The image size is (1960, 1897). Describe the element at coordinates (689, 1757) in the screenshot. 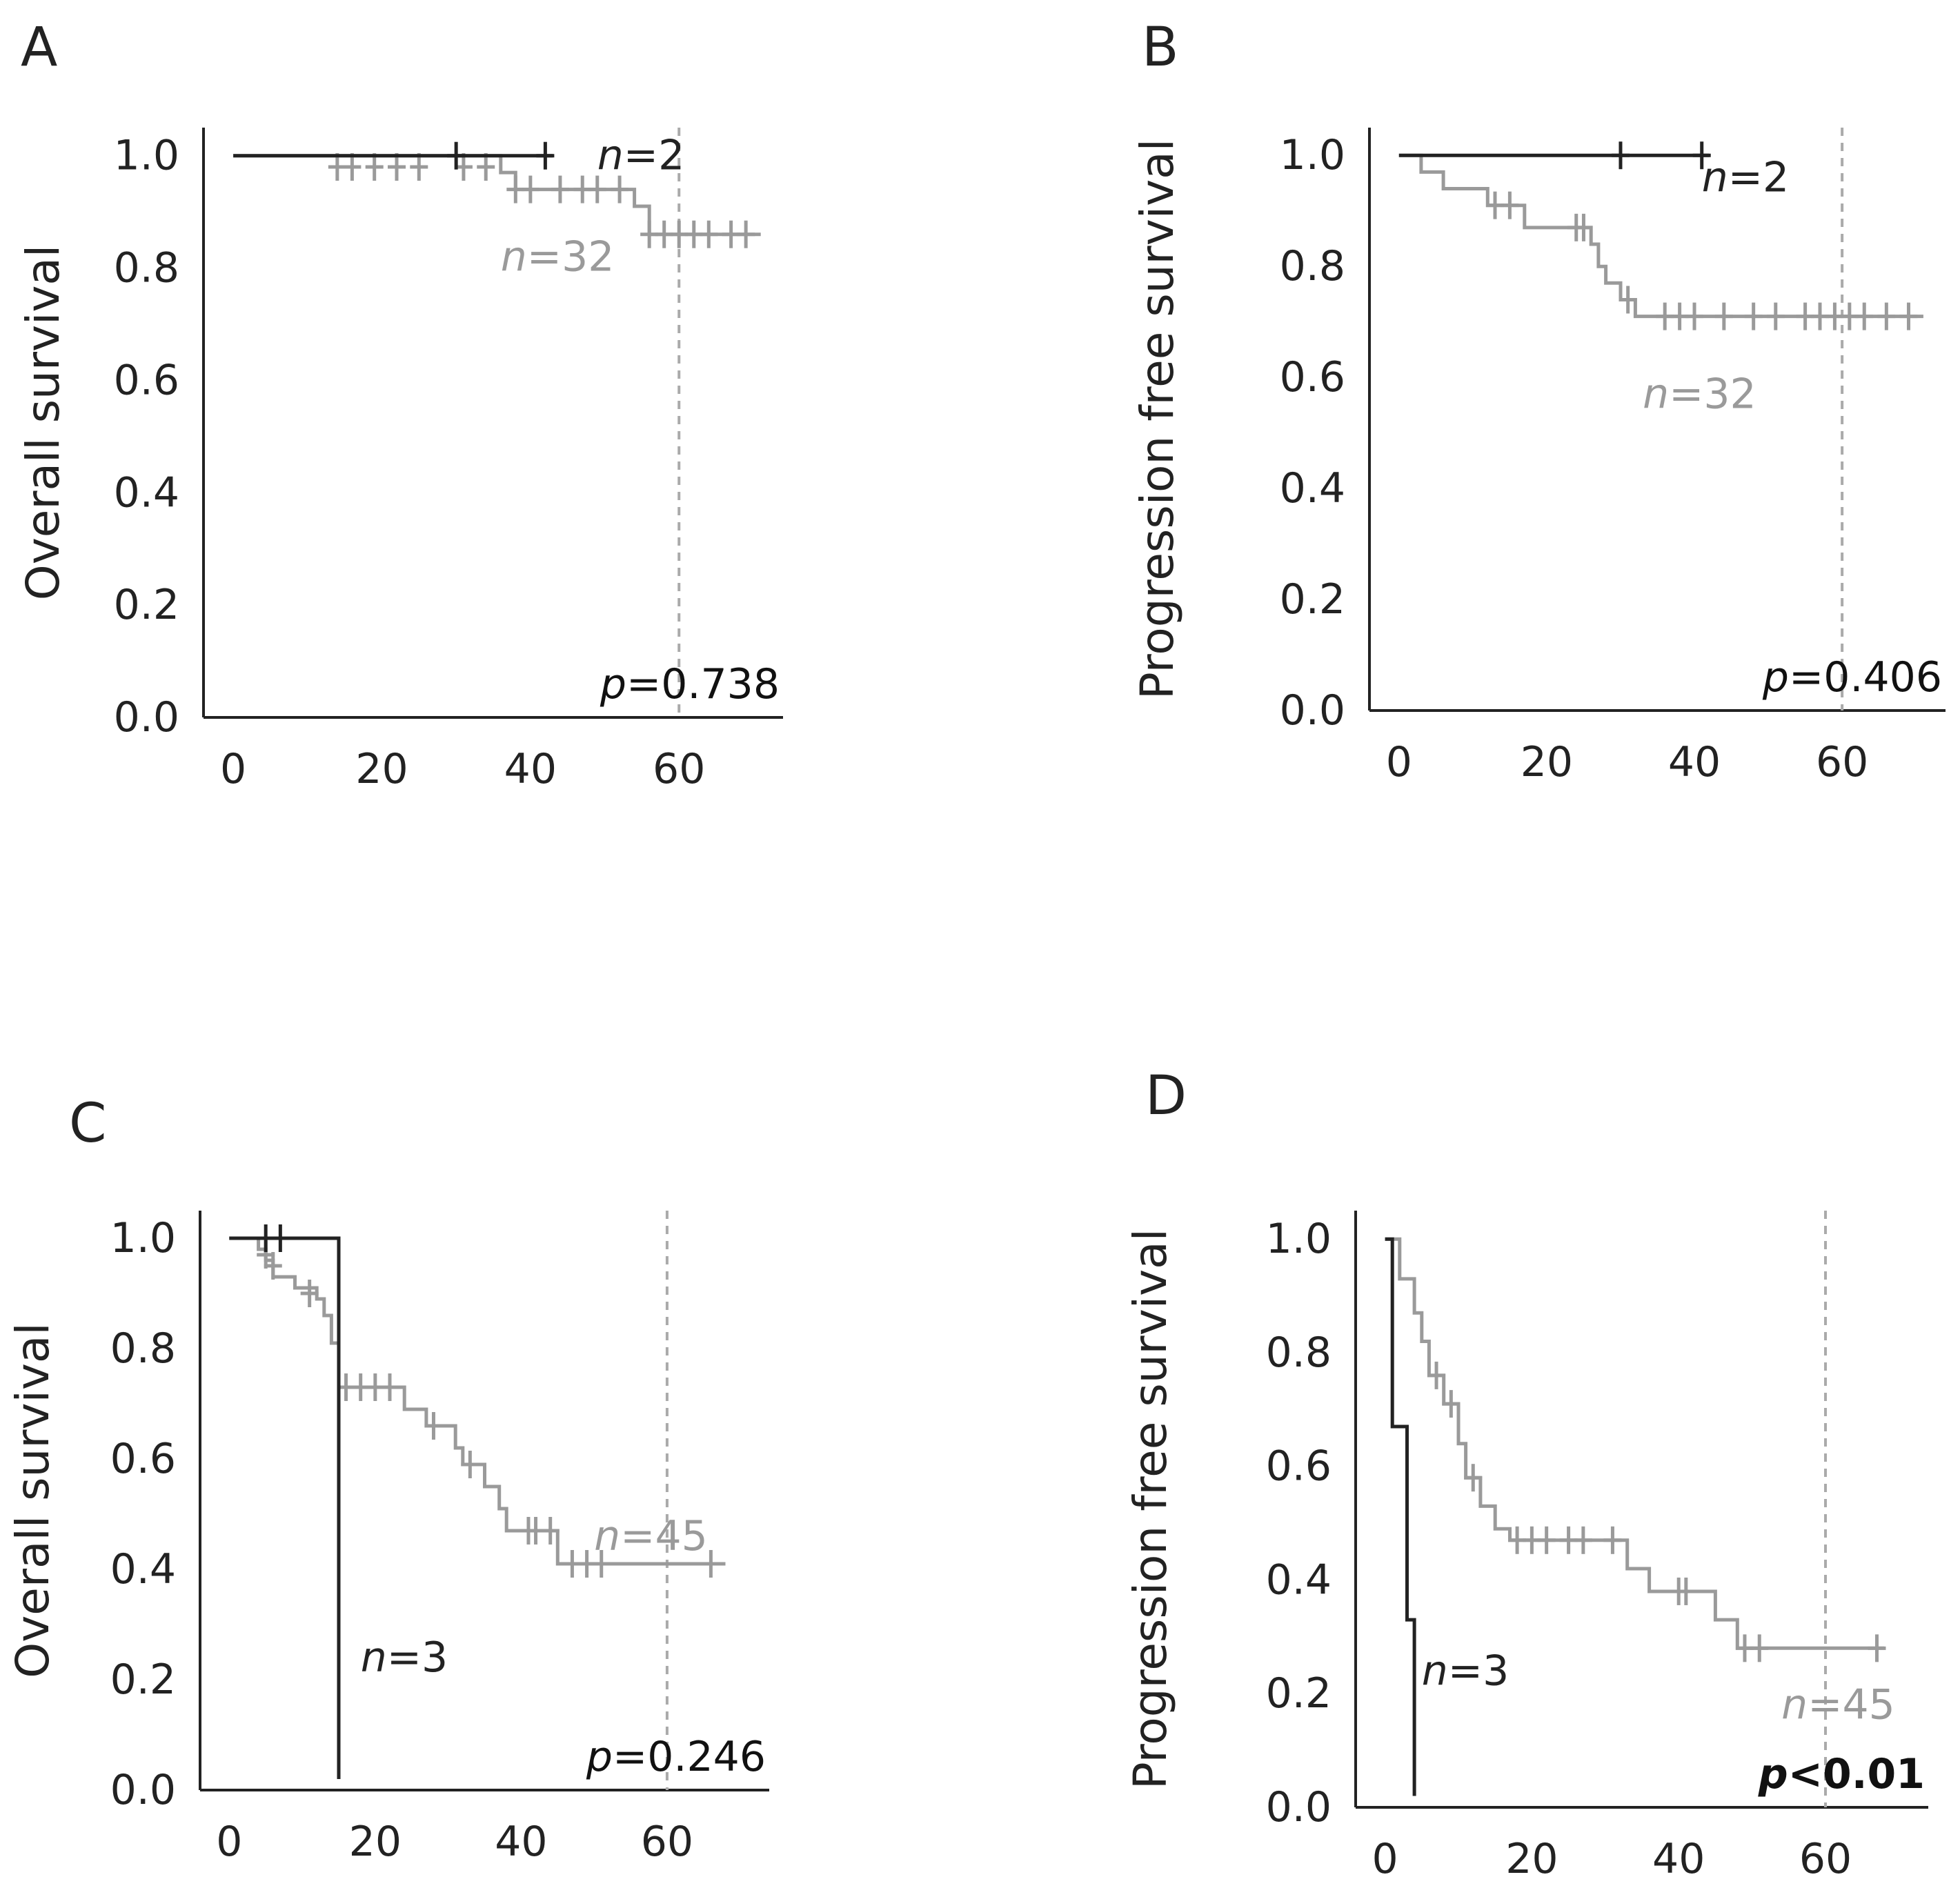

I see `p-value-text: =0.246` at that location.